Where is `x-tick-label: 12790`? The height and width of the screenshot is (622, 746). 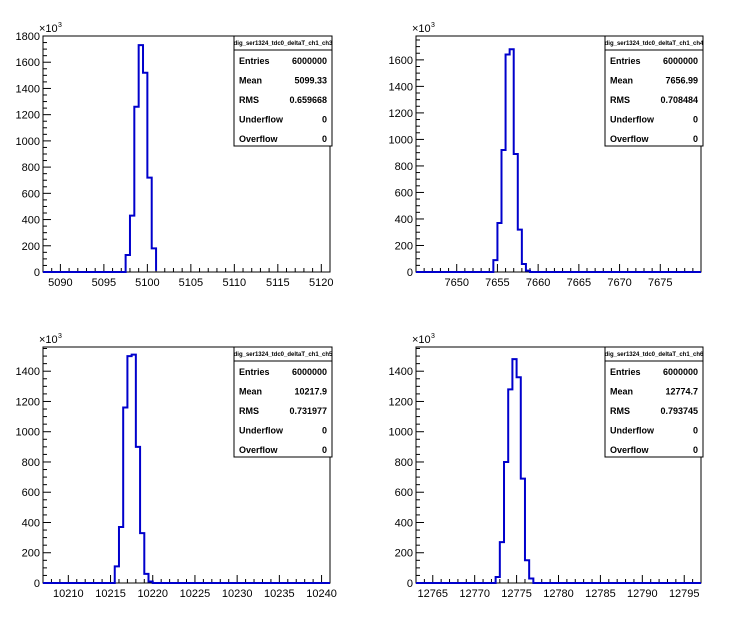
x-tick-label: 12790 is located at coordinates (642, 594).